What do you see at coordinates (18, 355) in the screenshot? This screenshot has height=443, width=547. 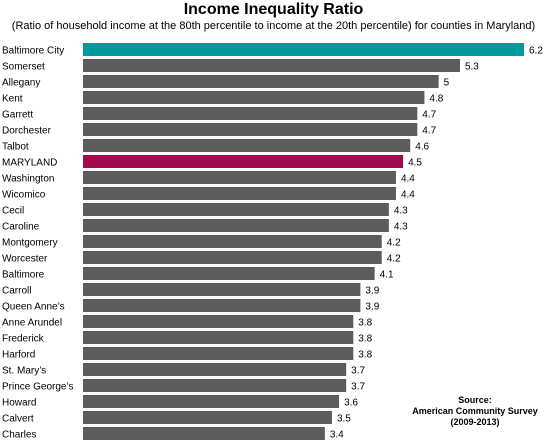 I see `category-label-harford: Harford` at bounding box center [18, 355].